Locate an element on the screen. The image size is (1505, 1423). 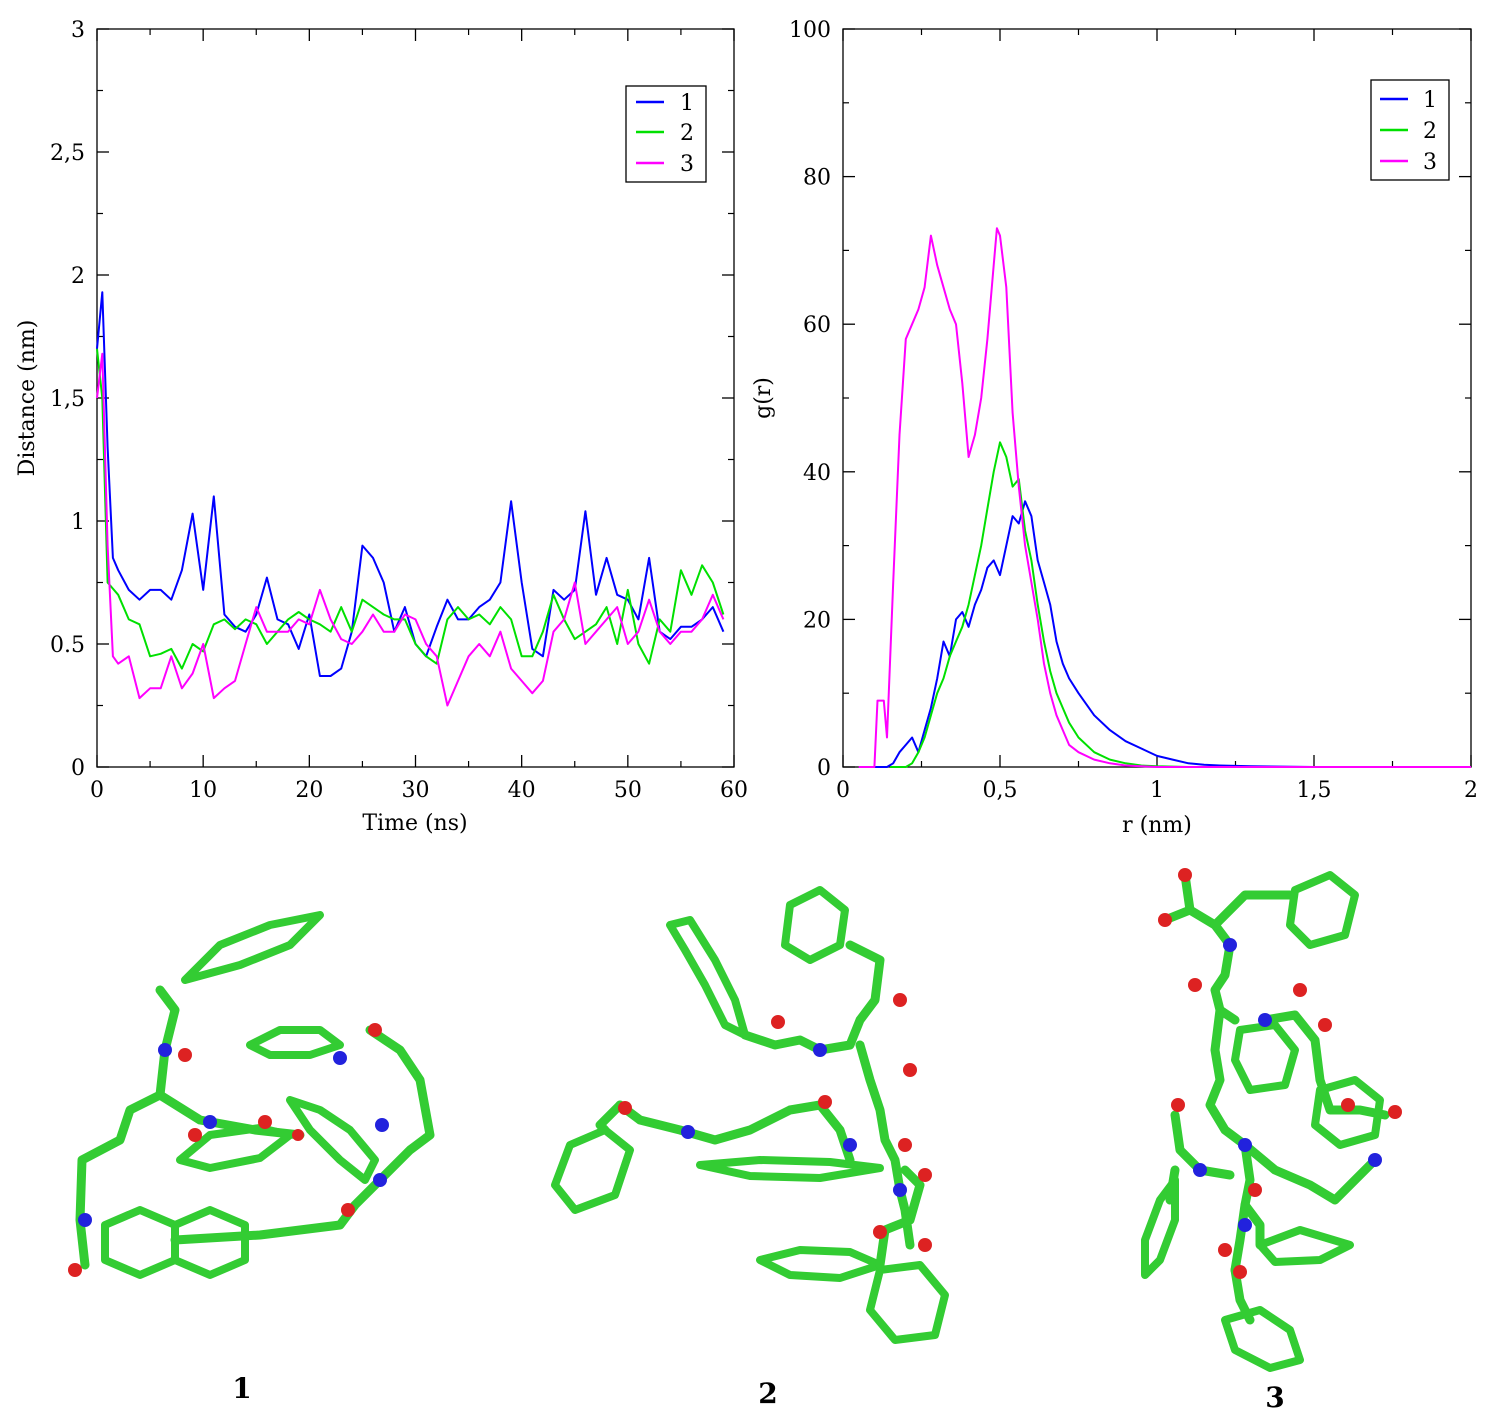
y-tick-label: 1 is located at coordinates (78, 522).